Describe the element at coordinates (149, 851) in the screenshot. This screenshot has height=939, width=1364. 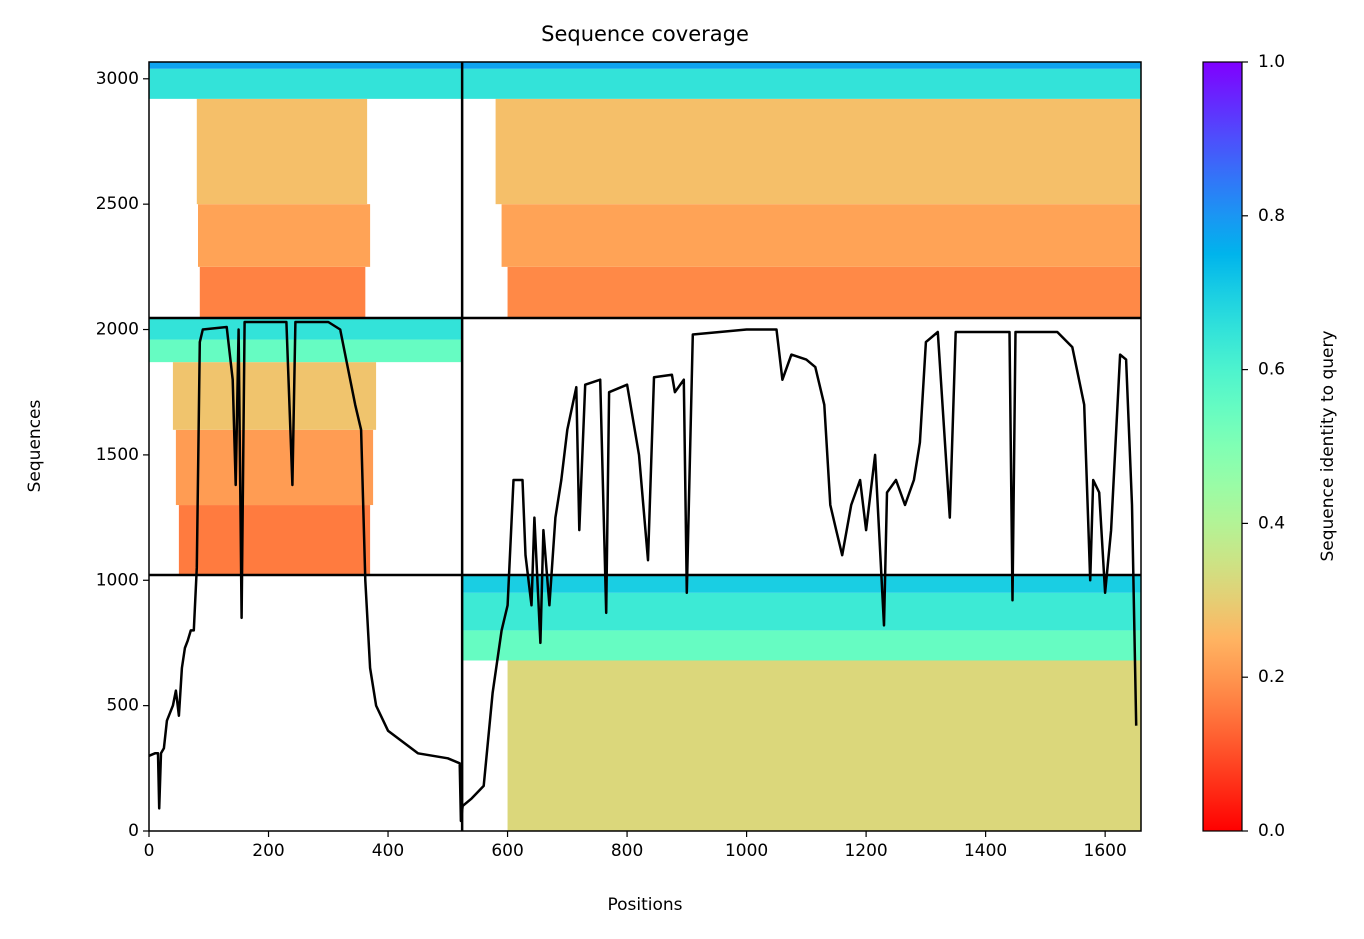
I see `x-tick-label: 0` at that location.